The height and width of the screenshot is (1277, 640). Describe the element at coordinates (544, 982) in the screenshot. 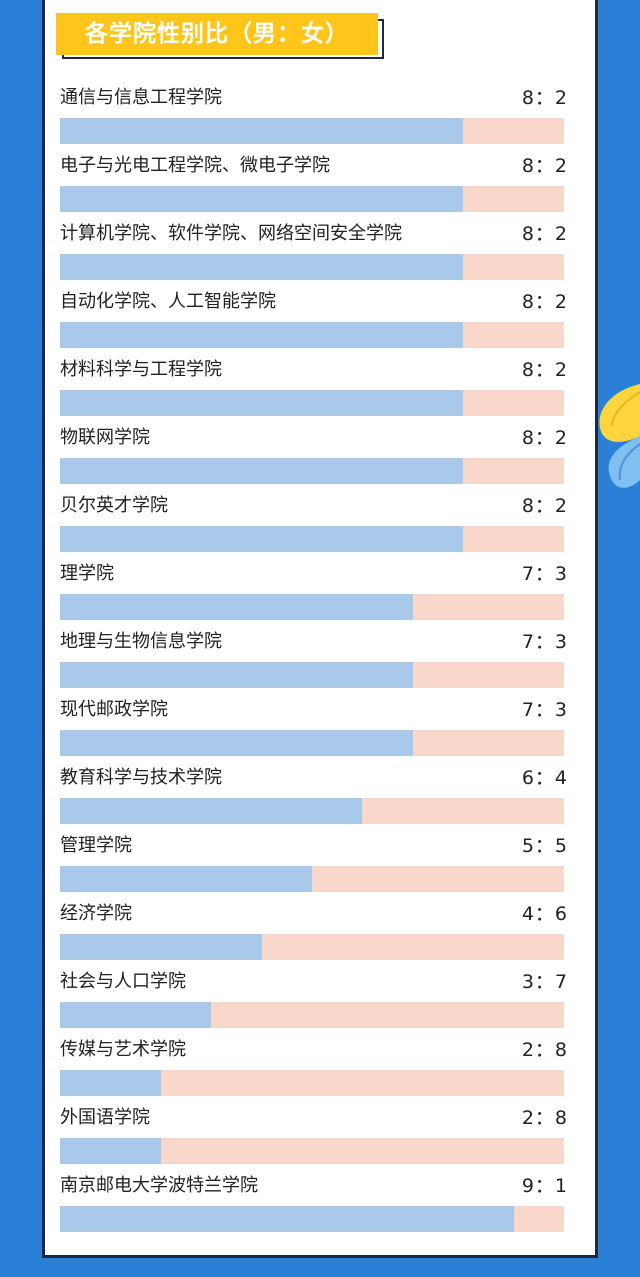

I see `ratio-label: 3：7` at that location.